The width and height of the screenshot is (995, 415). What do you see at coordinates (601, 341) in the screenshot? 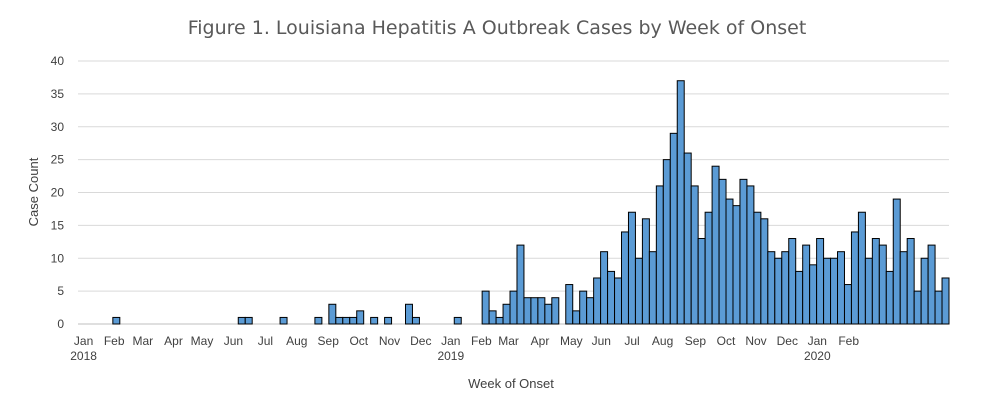
I see `x-tick-label: Jun` at bounding box center [601, 341].